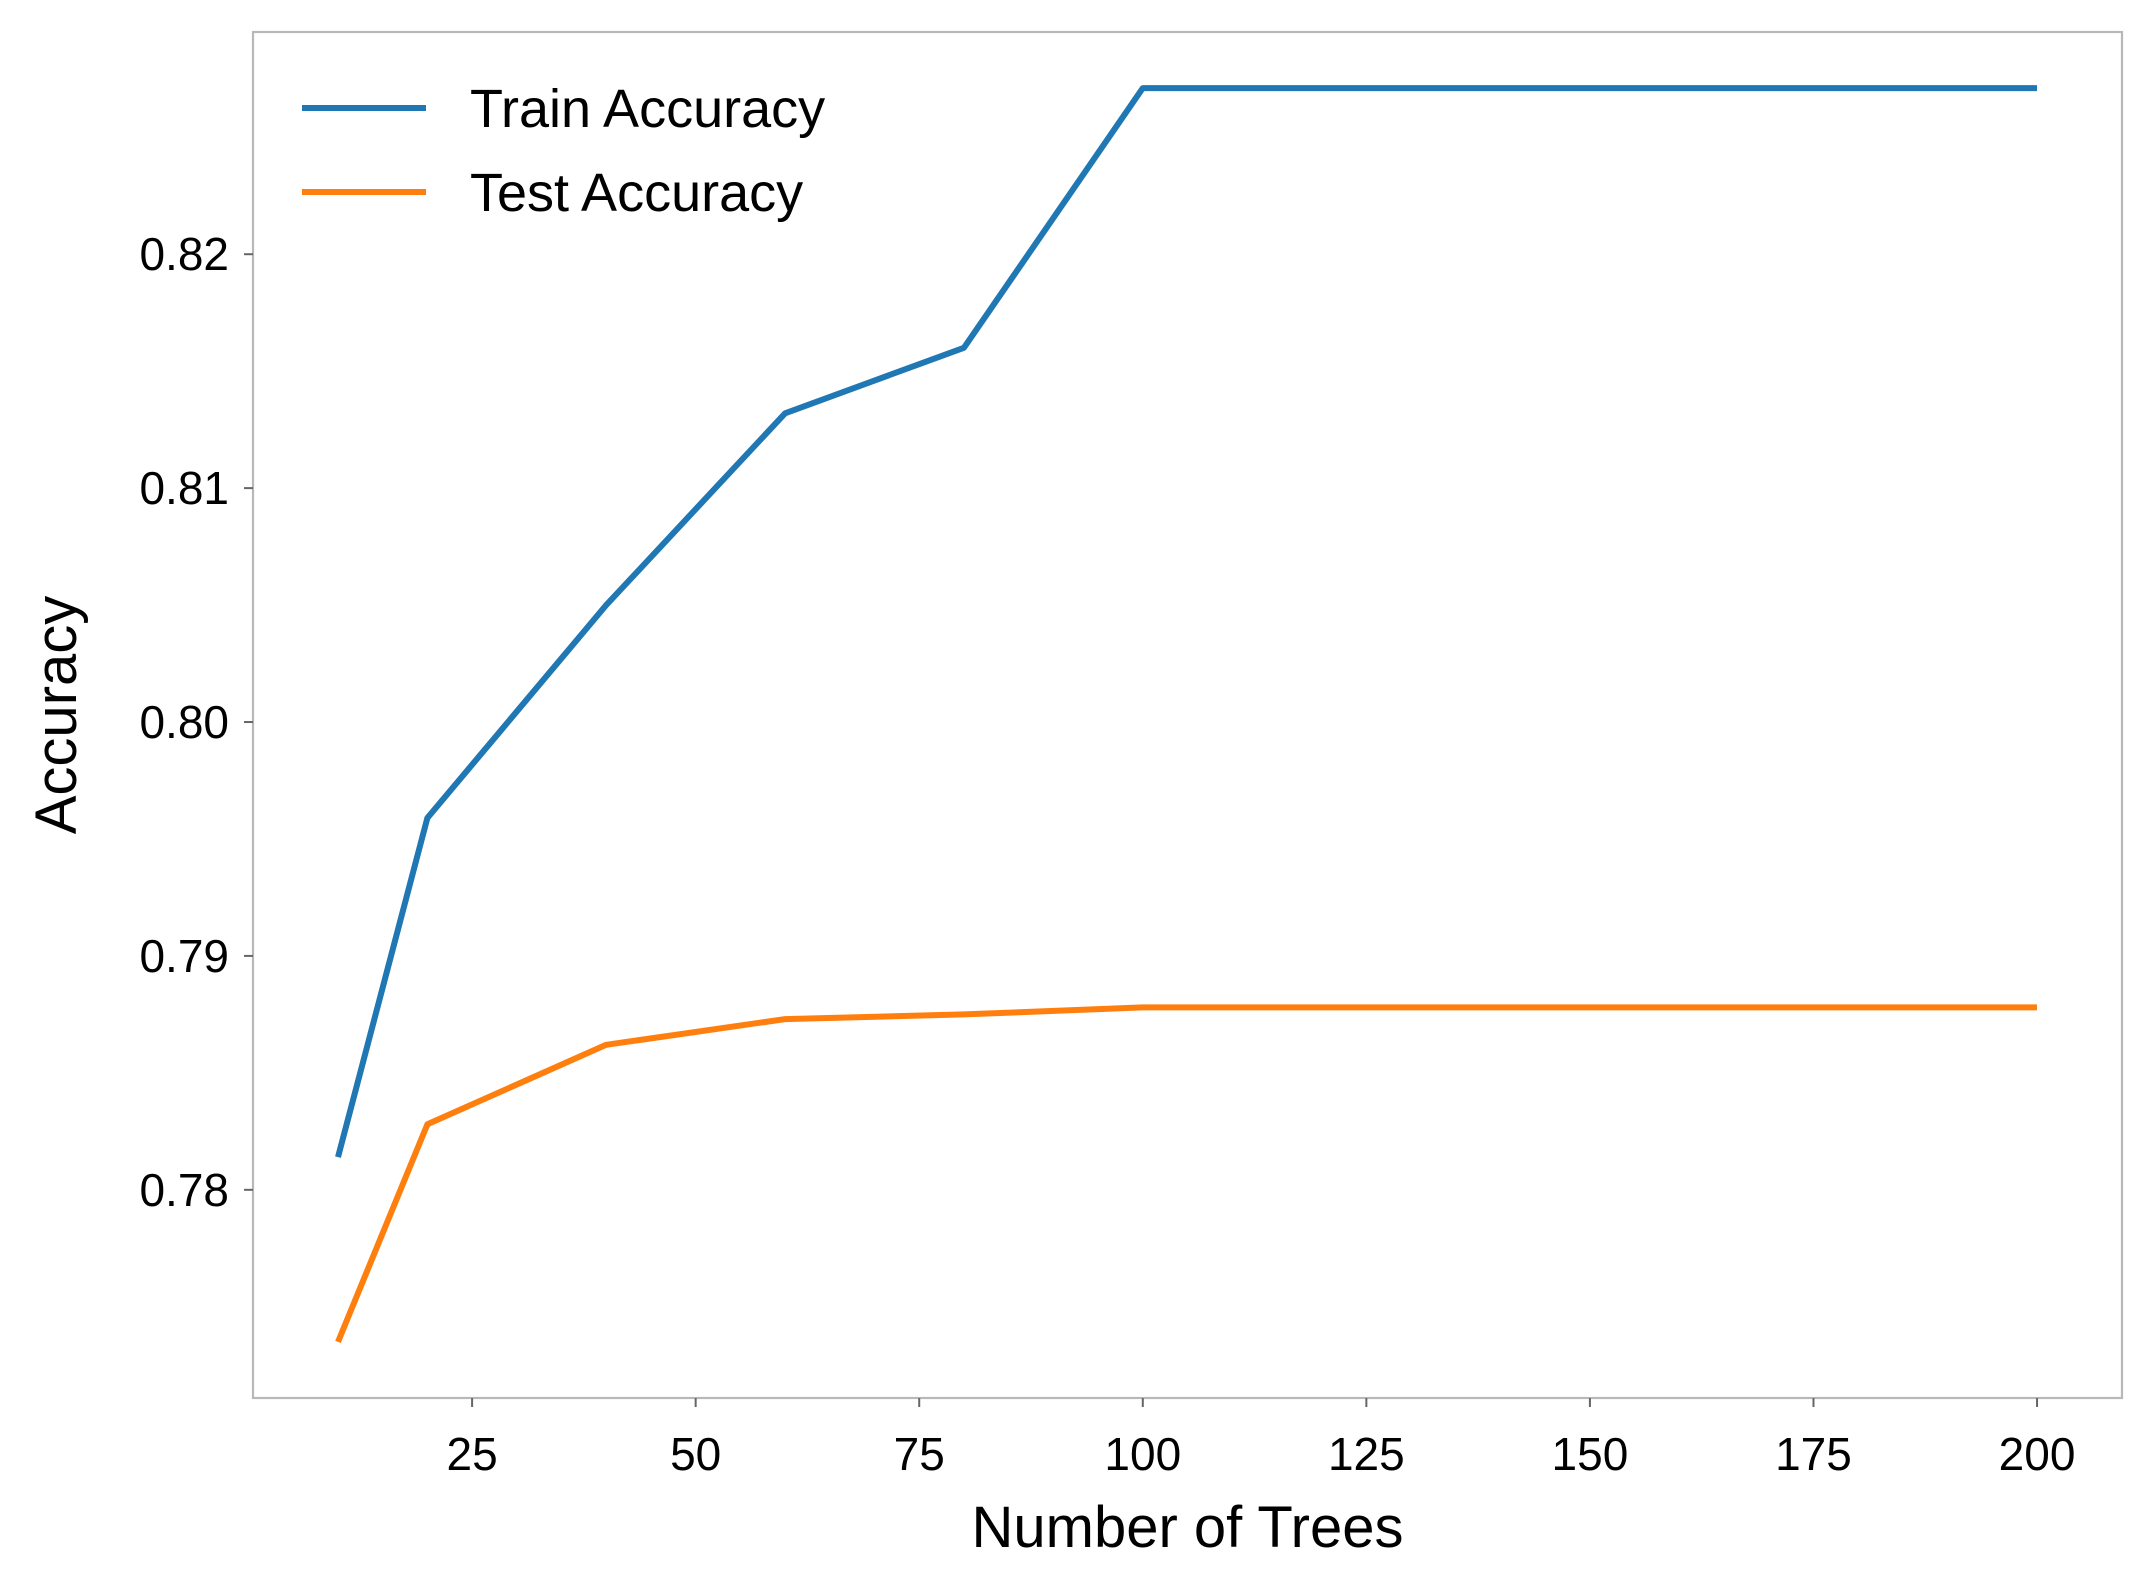 The width and height of the screenshot is (2145, 1589). I want to click on x-tick-label: 175, so click(1813, 1454).